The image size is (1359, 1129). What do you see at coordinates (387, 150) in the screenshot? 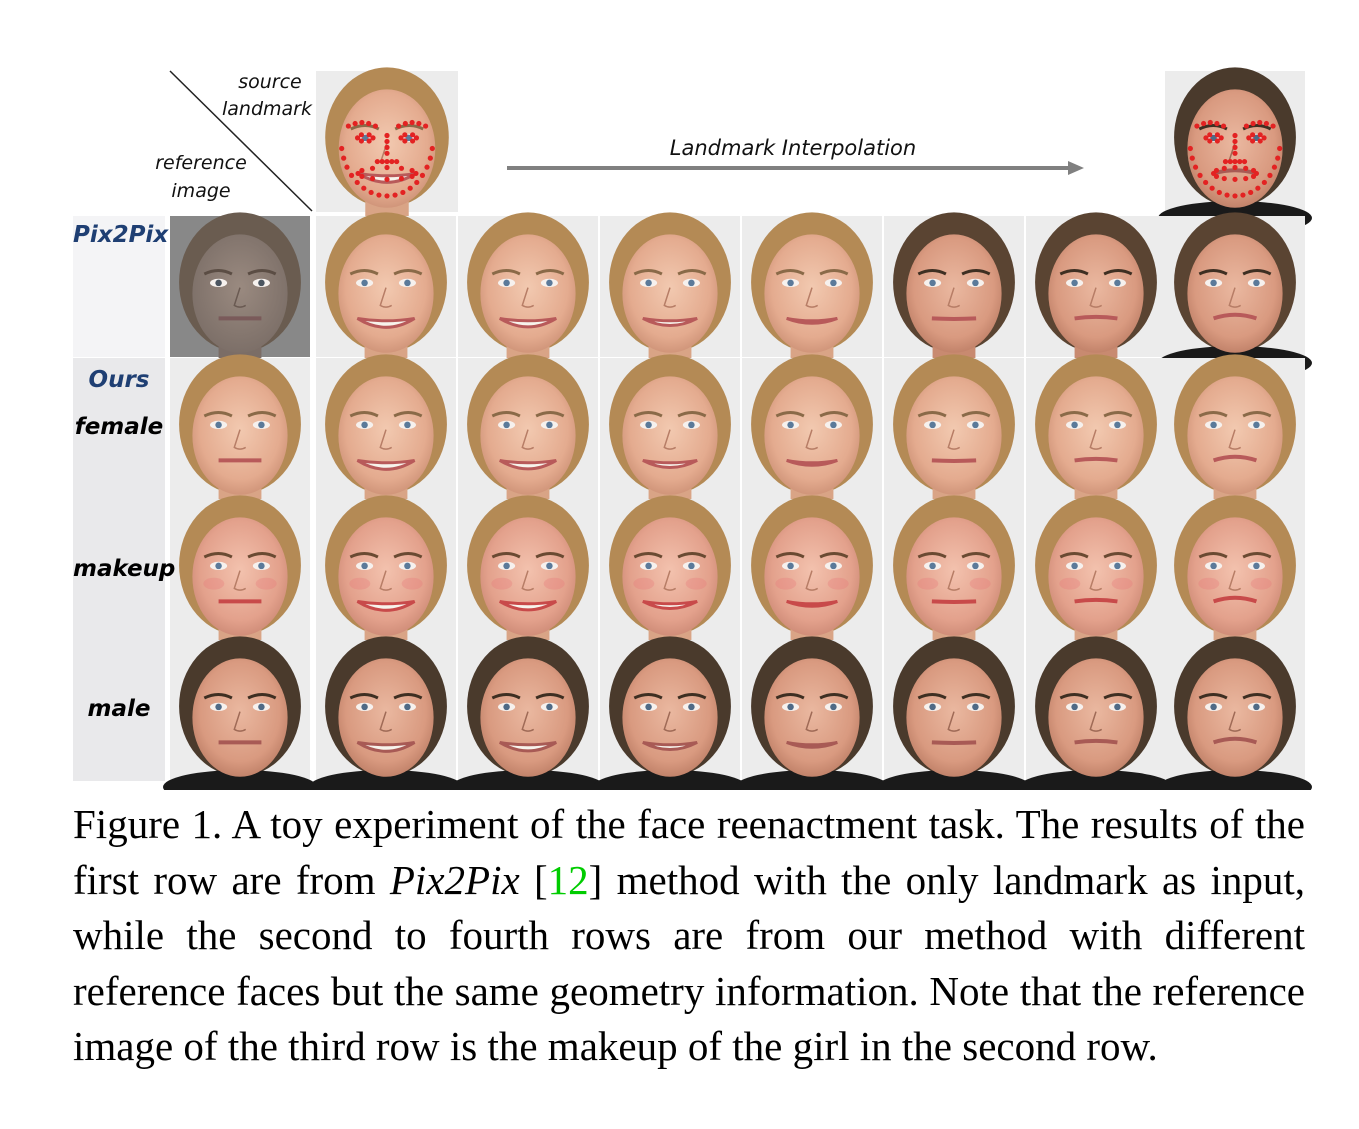
I see `source-landmark-face-female` at bounding box center [387, 150].